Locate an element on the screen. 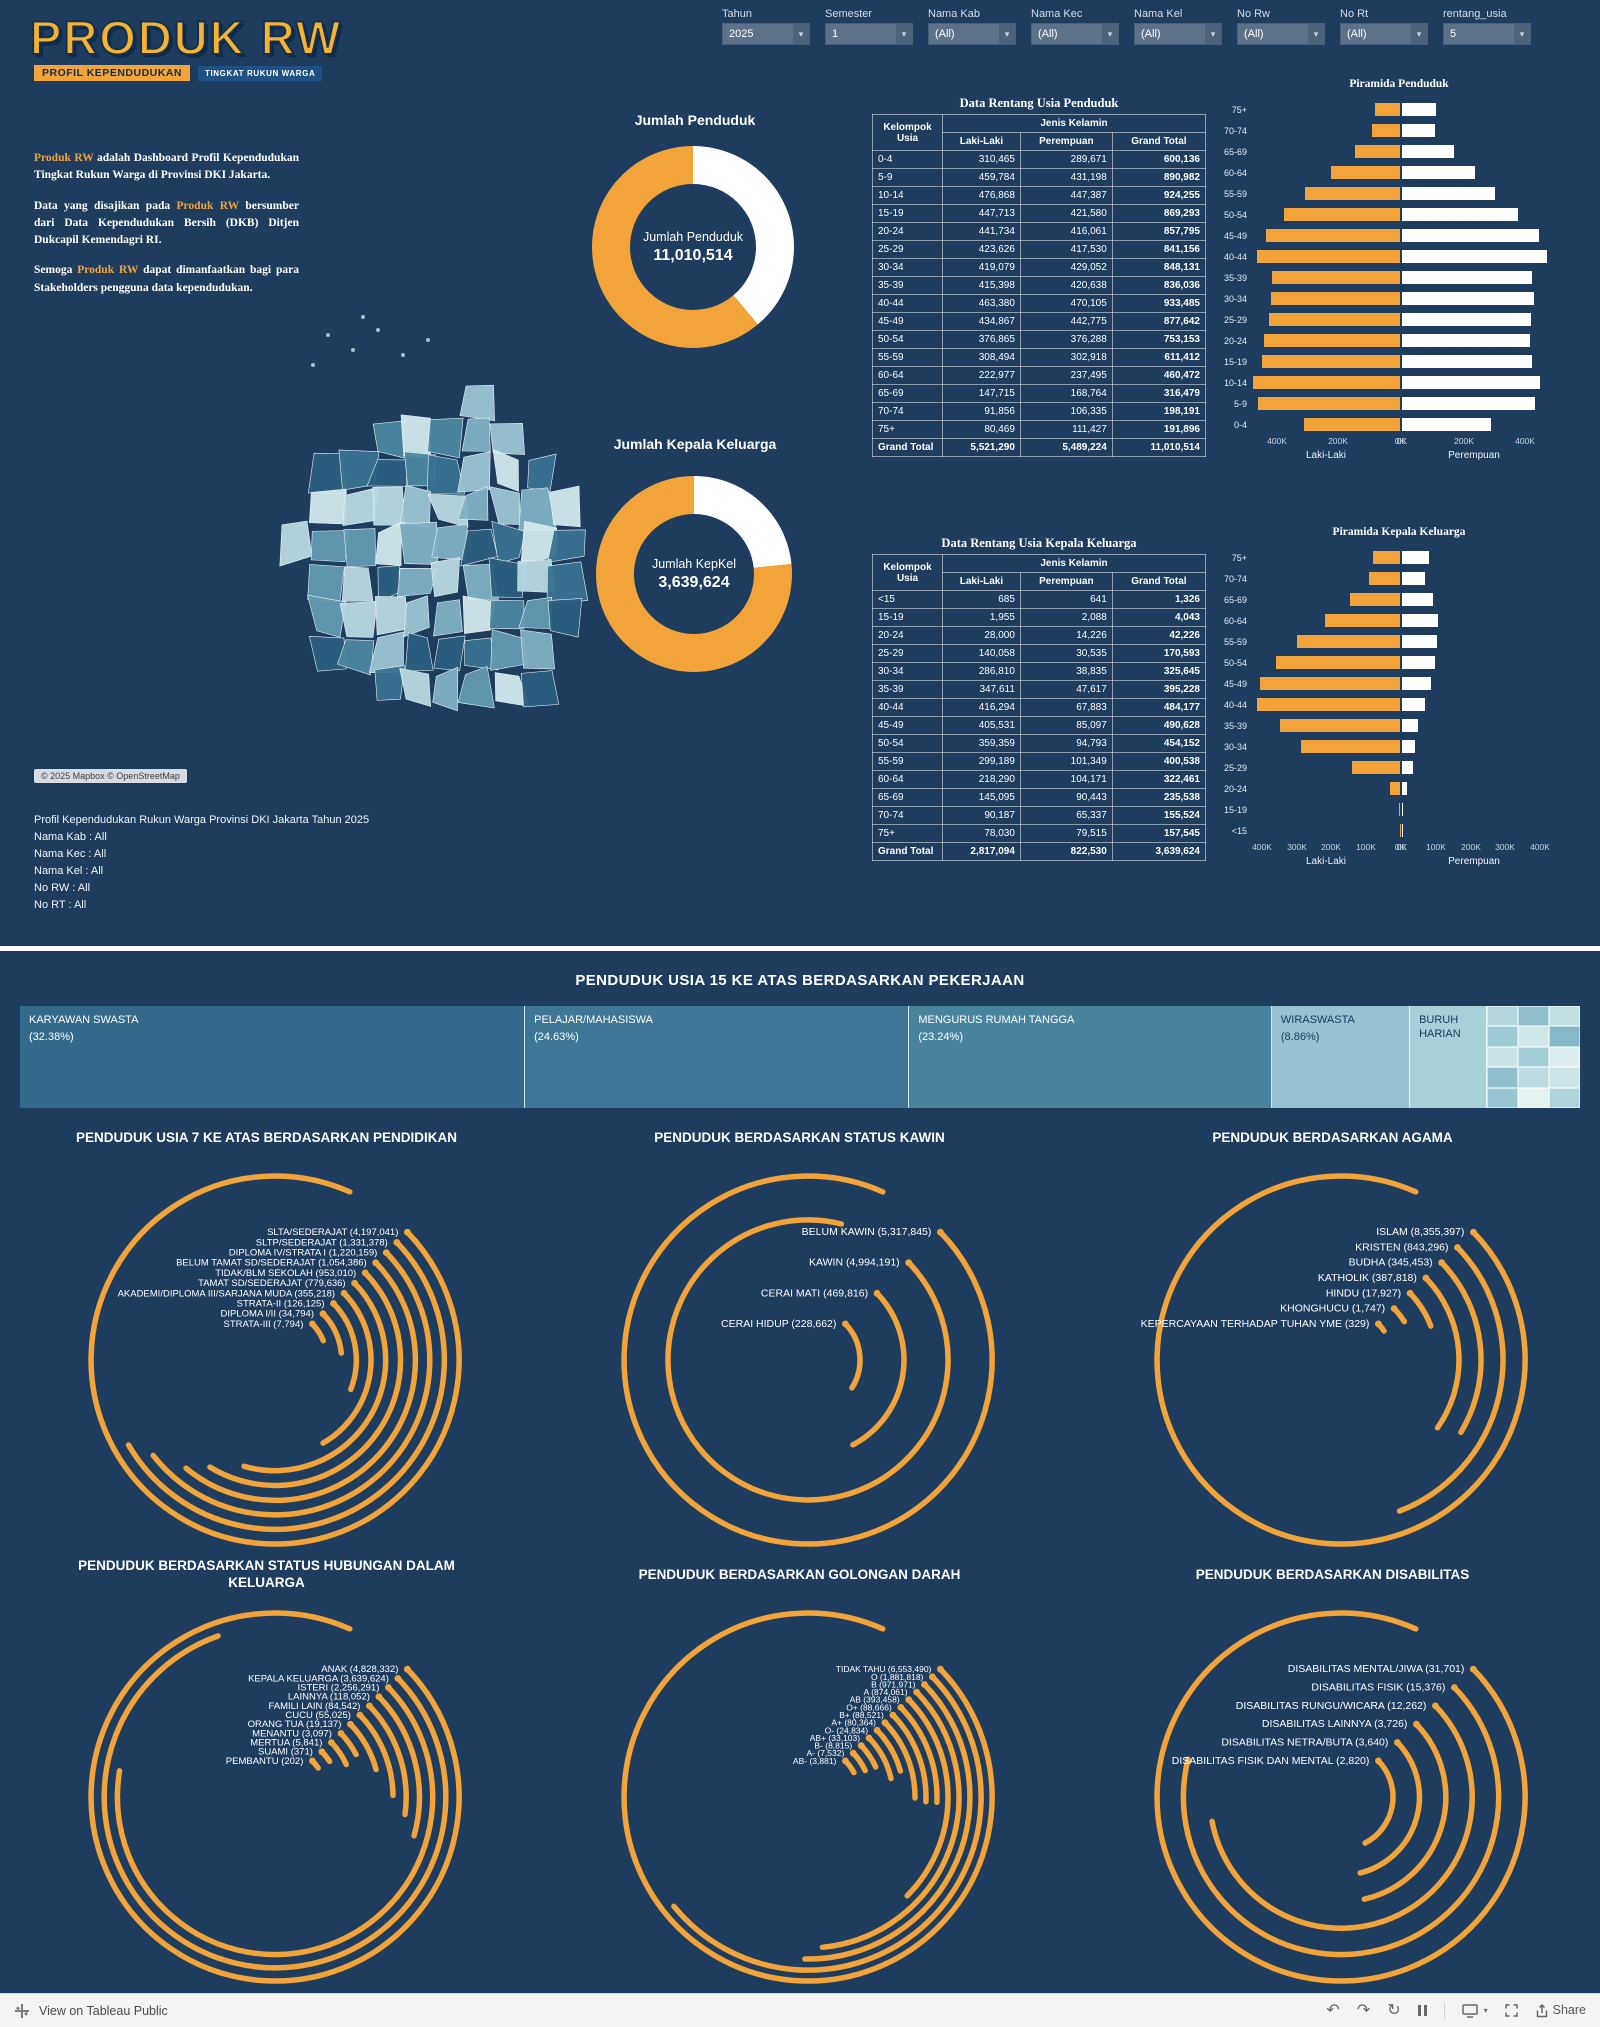 This screenshot has width=1600, height=2027. pyramid-row: 5-9 is located at coordinates (1406, 403).